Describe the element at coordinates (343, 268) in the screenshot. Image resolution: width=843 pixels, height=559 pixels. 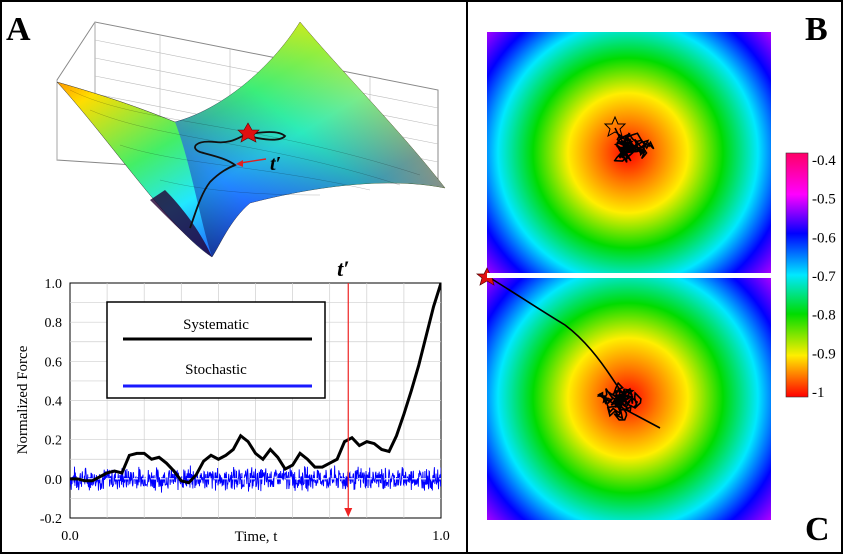
I see `marker-label: t′` at that location.